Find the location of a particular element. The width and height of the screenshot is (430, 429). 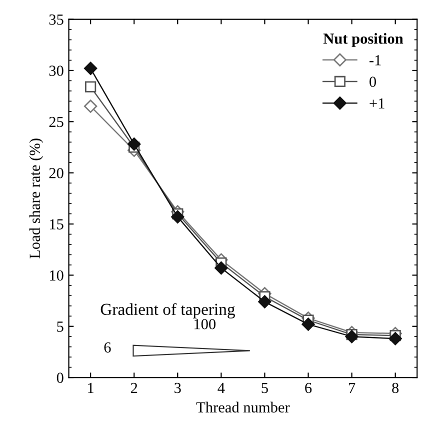

annotation: 100 is located at coordinates (205, 324).